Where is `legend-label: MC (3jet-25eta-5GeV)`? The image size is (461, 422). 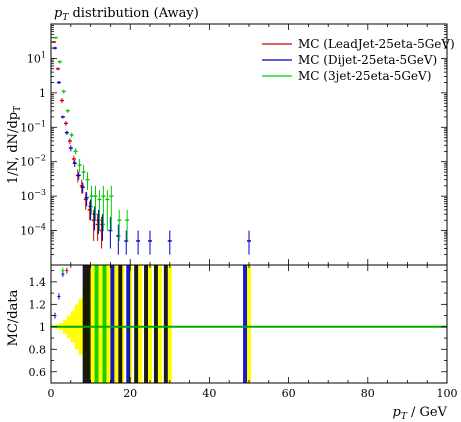
legend-label: MC (3jet-25eta-5GeV) is located at coordinates (364, 76).